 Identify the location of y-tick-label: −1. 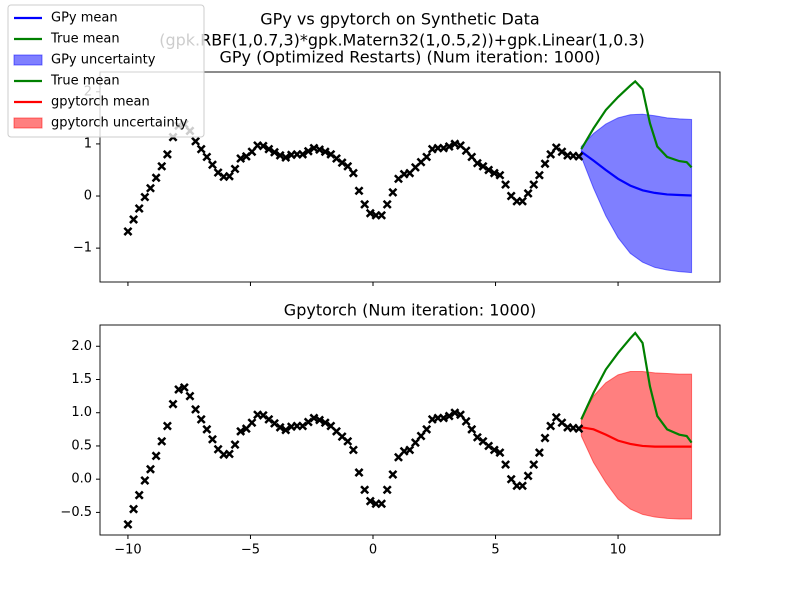
(82, 248).